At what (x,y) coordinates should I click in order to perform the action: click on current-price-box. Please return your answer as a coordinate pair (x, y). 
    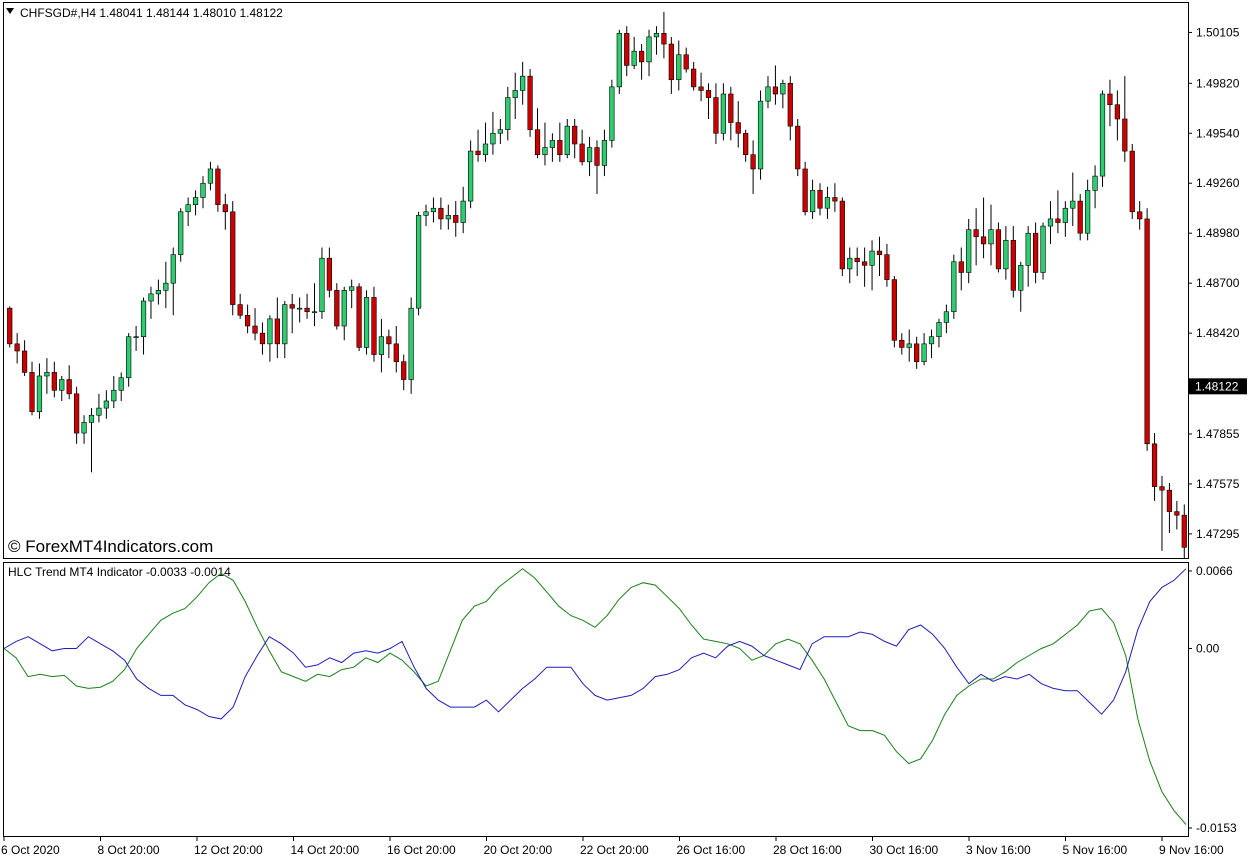
    Looking at the image, I should click on (1218, 386).